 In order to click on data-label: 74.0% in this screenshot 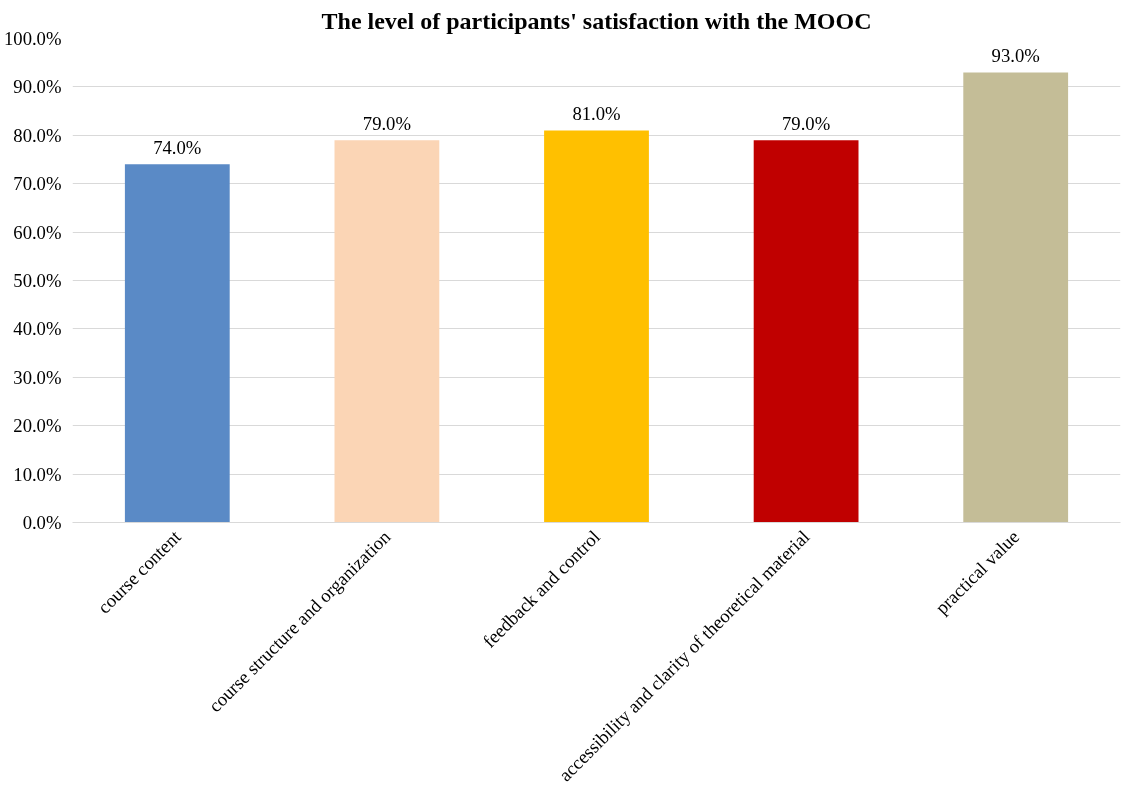, I will do `click(177, 148)`.